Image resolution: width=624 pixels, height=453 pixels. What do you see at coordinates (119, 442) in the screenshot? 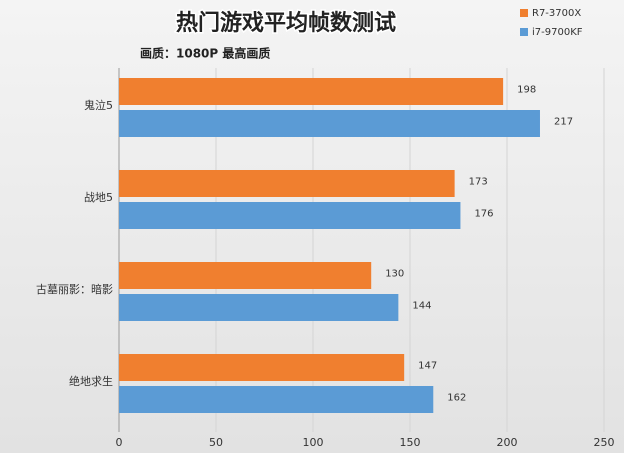
I see `x-tick-label: 0` at bounding box center [119, 442].